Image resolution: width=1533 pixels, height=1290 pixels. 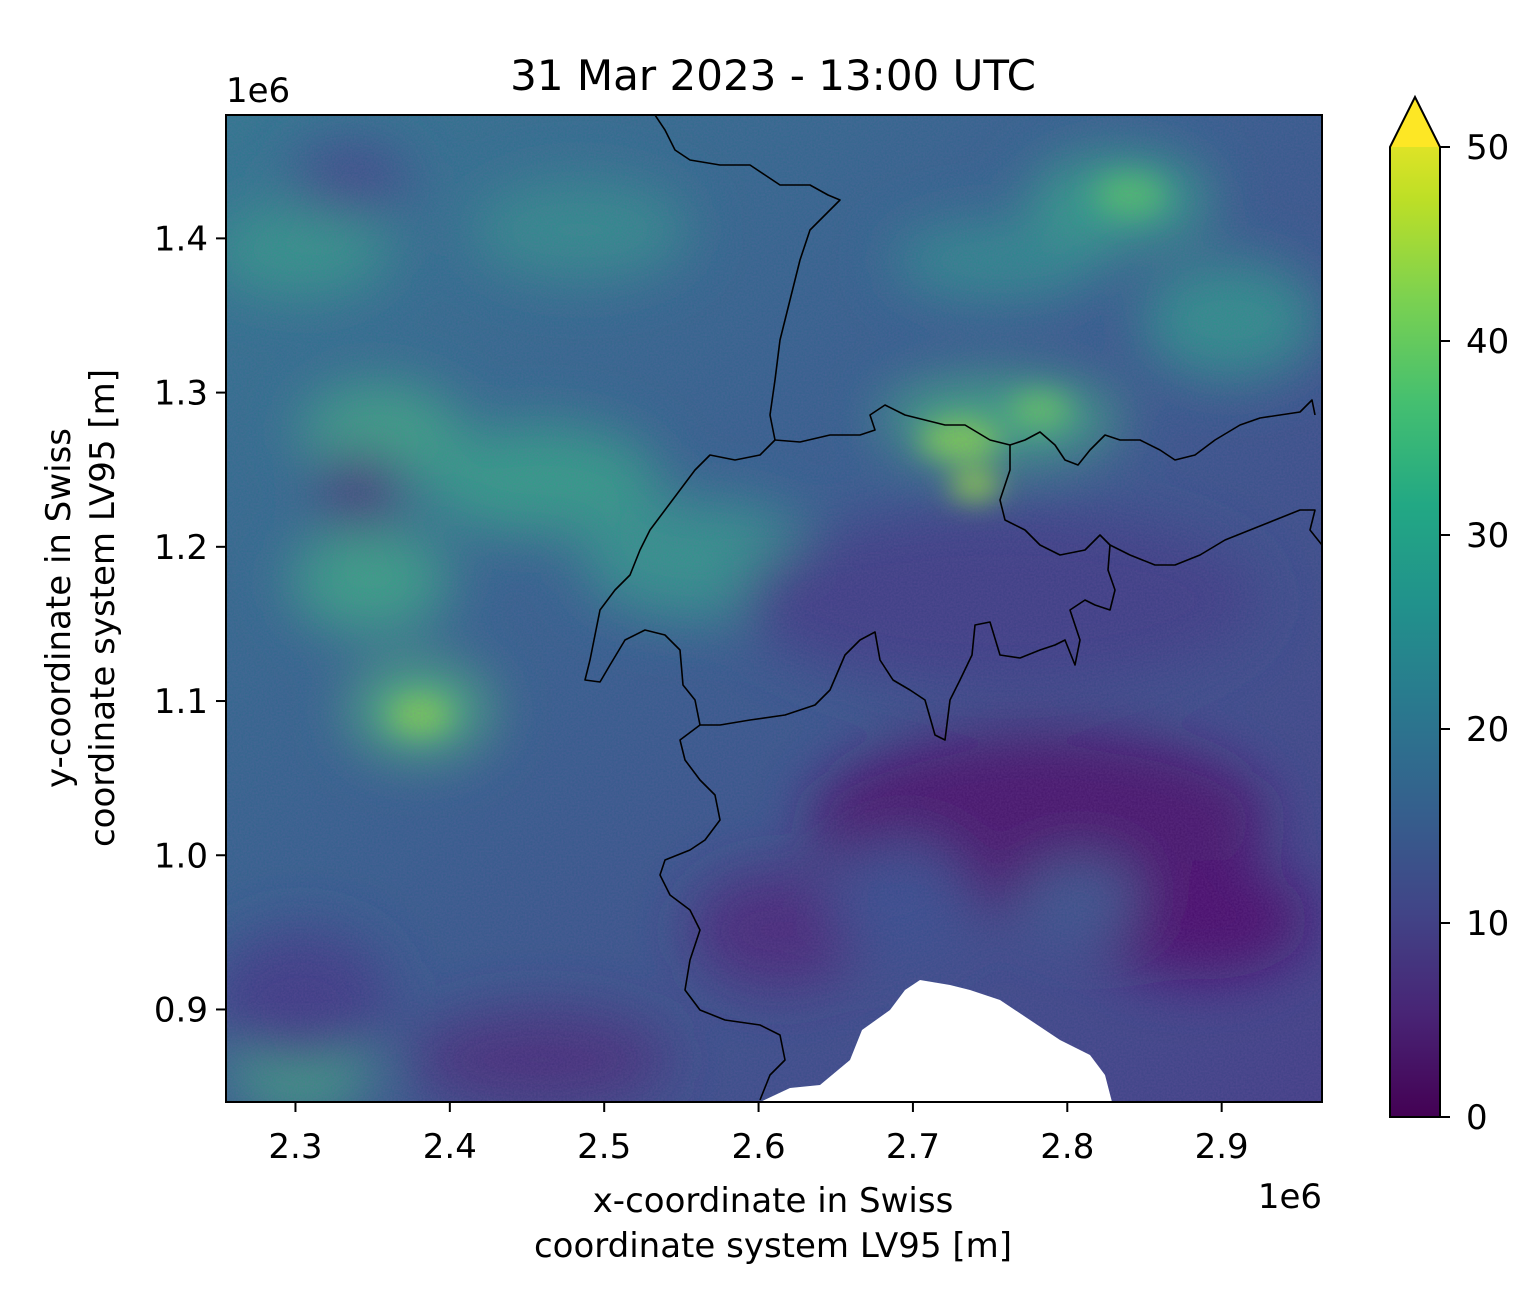 What do you see at coordinates (190, 624) in the screenshot?
I see `y-axis-ticks: 0.9 1.0 1.1 1.2 1.3 1.4` at bounding box center [190, 624].